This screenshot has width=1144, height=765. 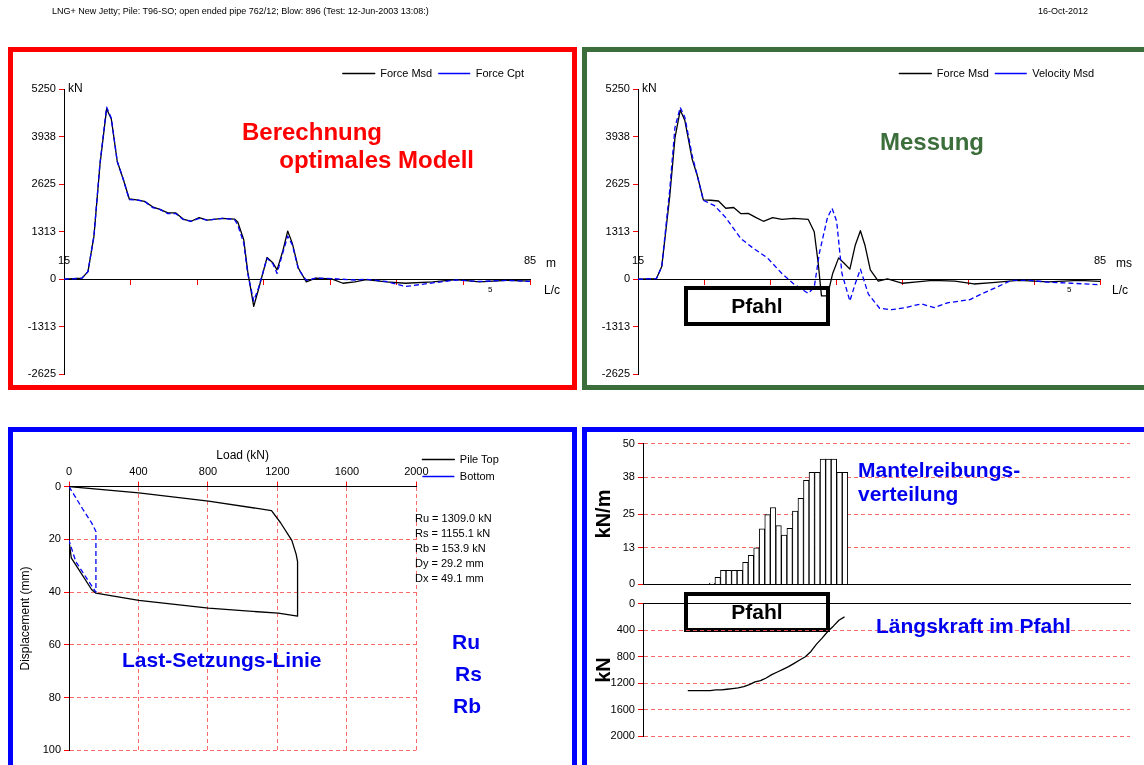 I want to click on text: Rb, so click(x=467, y=706).